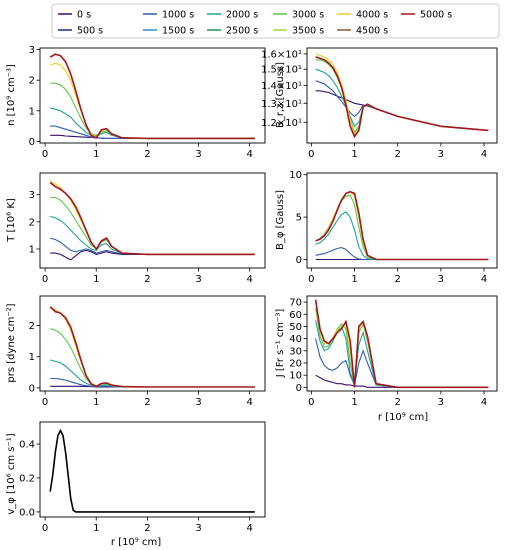 Image resolution: width=509 pixels, height=550 pixels. Describe the element at coordinates (295, 315) in the screenshot. I see `y-tick-label: 60` at that location.